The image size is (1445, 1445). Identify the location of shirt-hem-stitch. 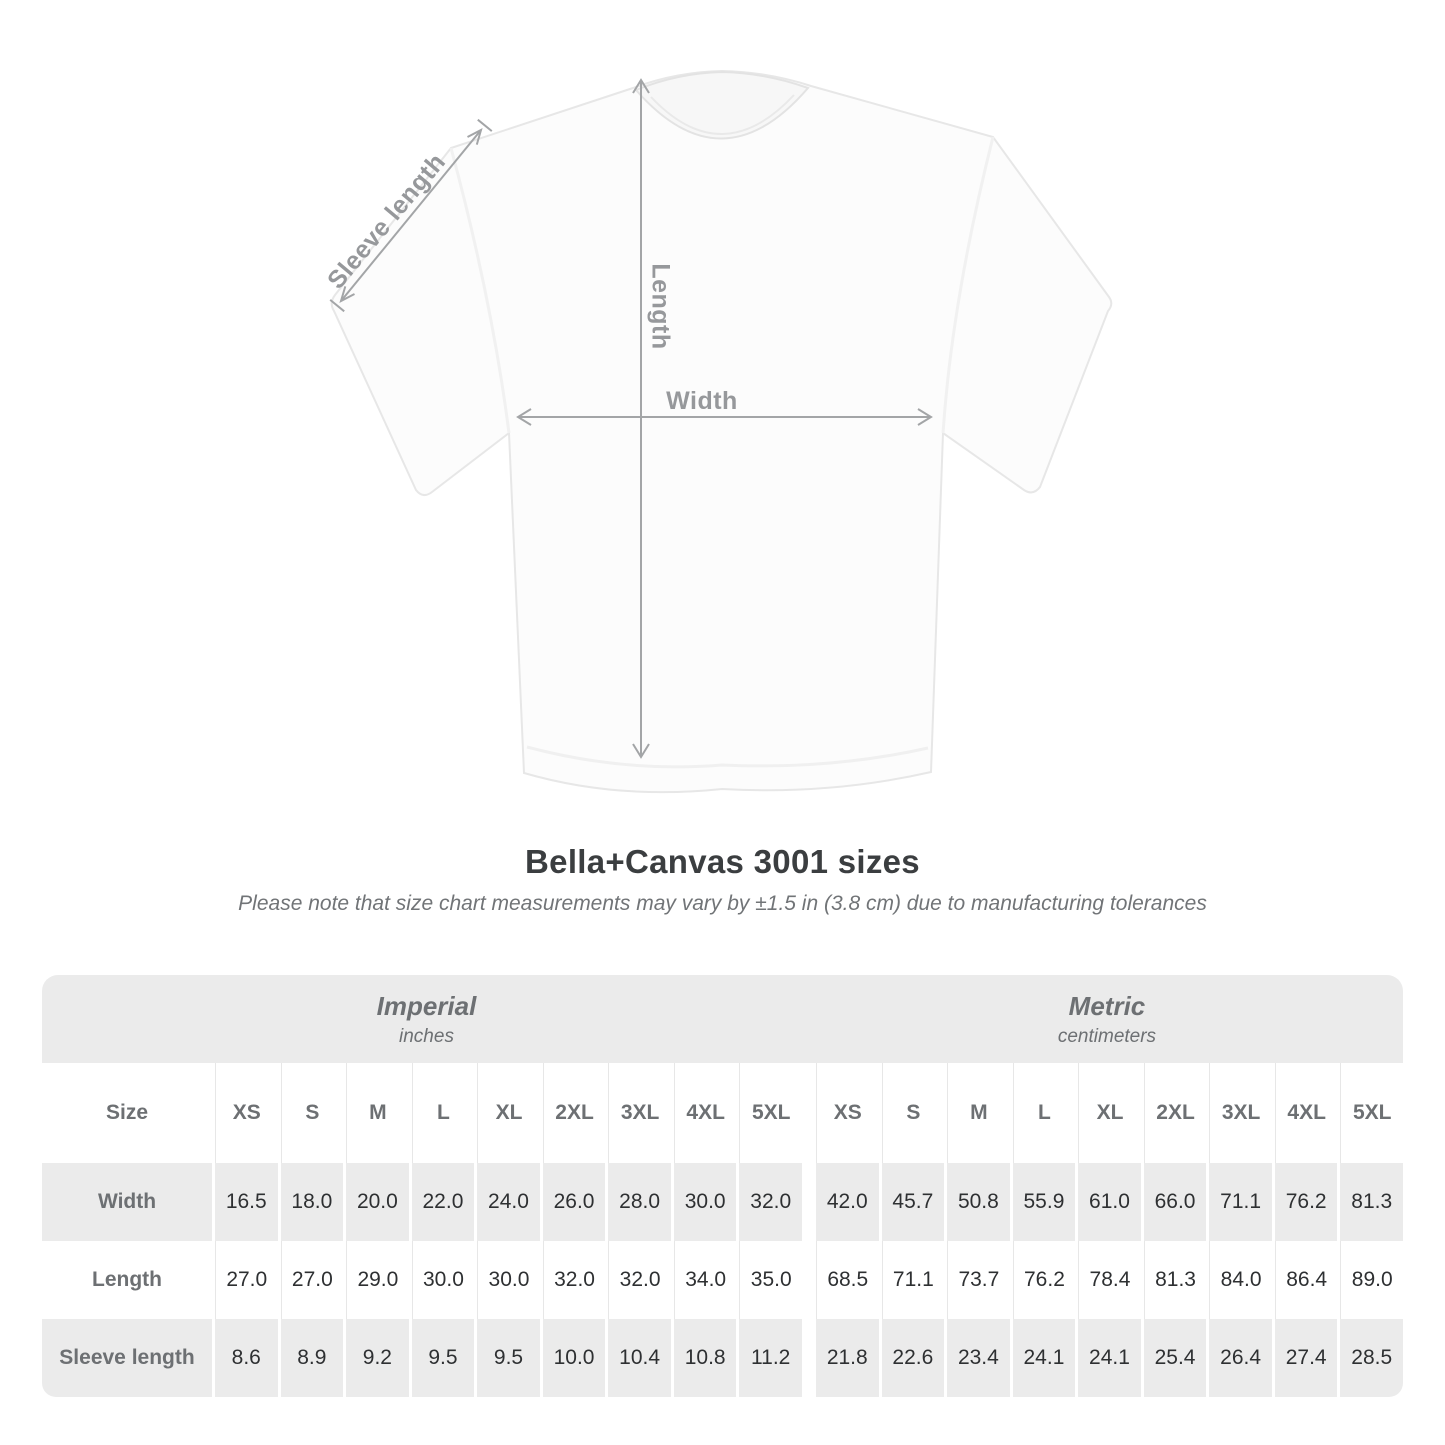
(727, 757).